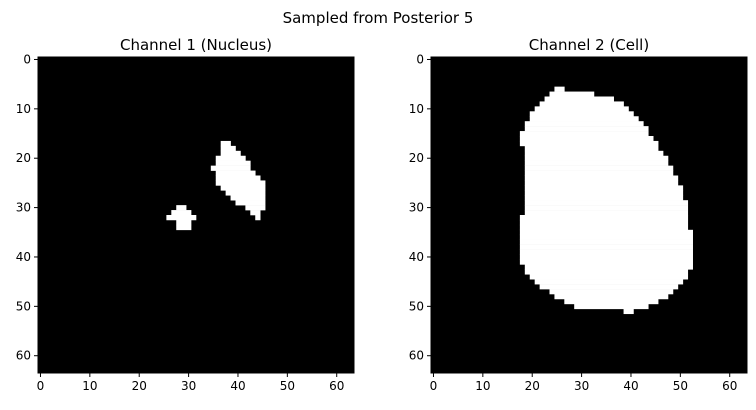  I want to click on y-tick-label: 50, so click(416, 306).